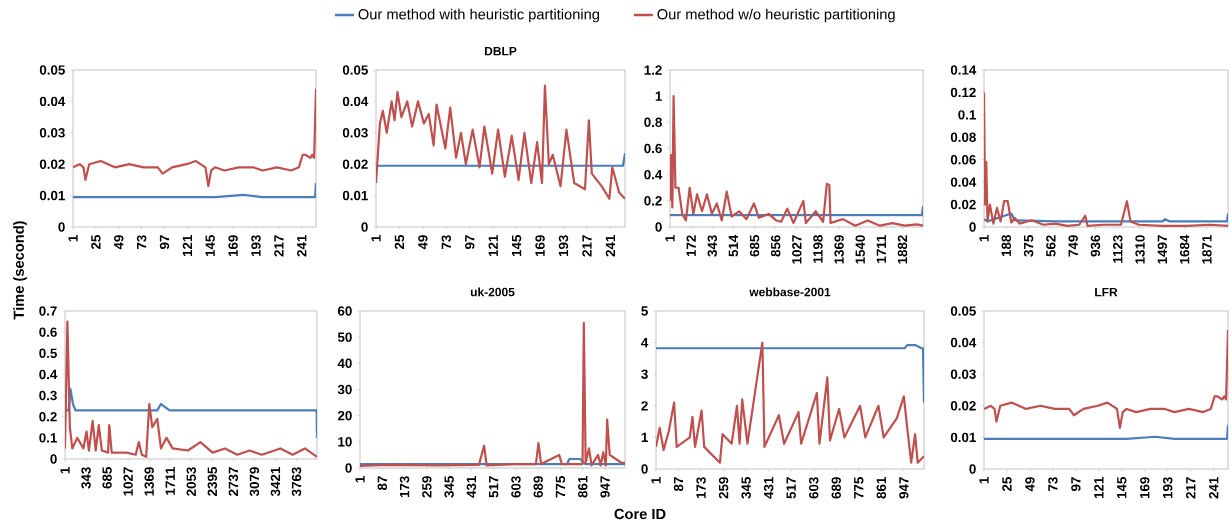 The width and height of the screenshot is (1232, 527). Describe the element at coordinates (963, 182) in the screenshot. I see `y-tick-label: 0.04` at that location.